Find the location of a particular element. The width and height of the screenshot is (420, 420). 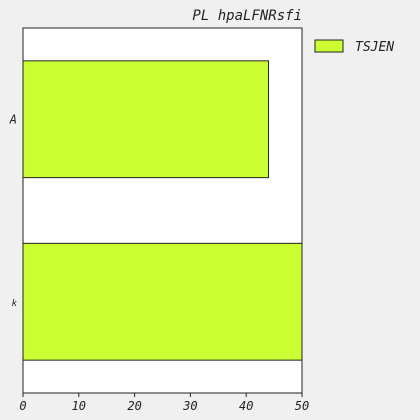

x-tick-label: 40 is located at coordinates (246, 406).